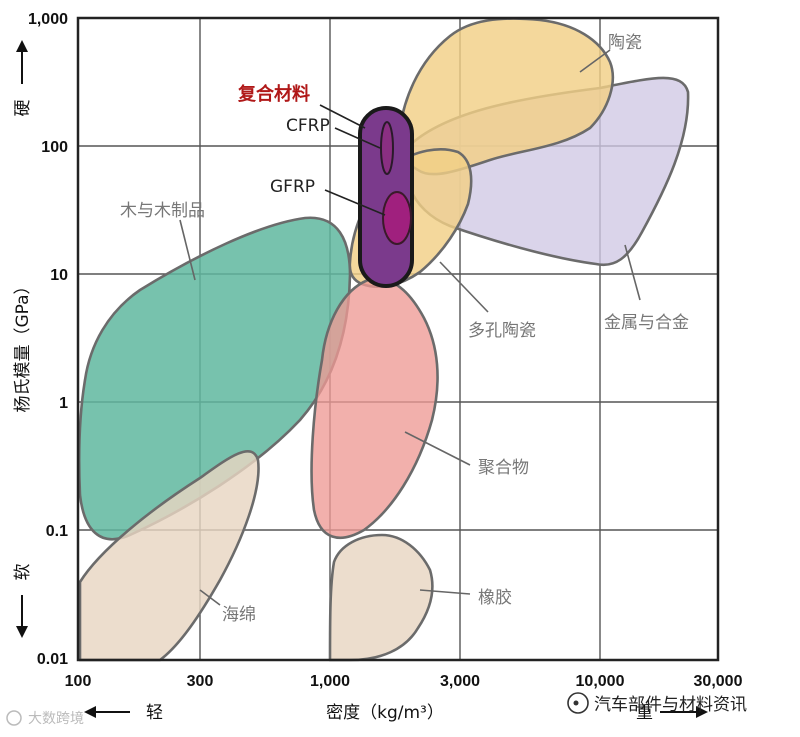  What do you see at coordinates (14, 718) in the screenshot?
I see `watermark-left-logo-icon` at bounding box center [14, 718].